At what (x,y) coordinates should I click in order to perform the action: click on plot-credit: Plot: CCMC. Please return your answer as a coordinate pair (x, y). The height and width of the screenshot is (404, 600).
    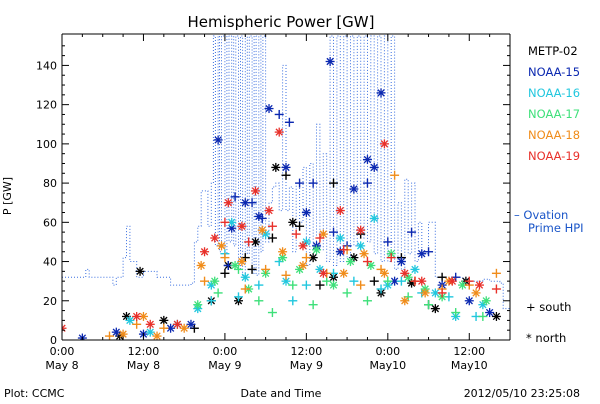
    Looking at the image, I should click on (34, 393).